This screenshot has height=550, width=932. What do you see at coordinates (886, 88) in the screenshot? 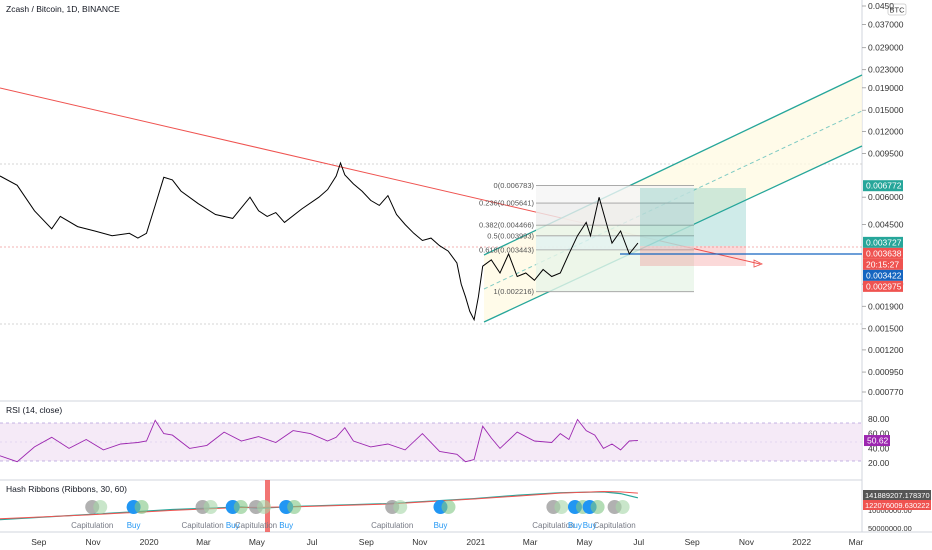
I see `price-tick-label: 0.019000` at bounding box center [886, 88].